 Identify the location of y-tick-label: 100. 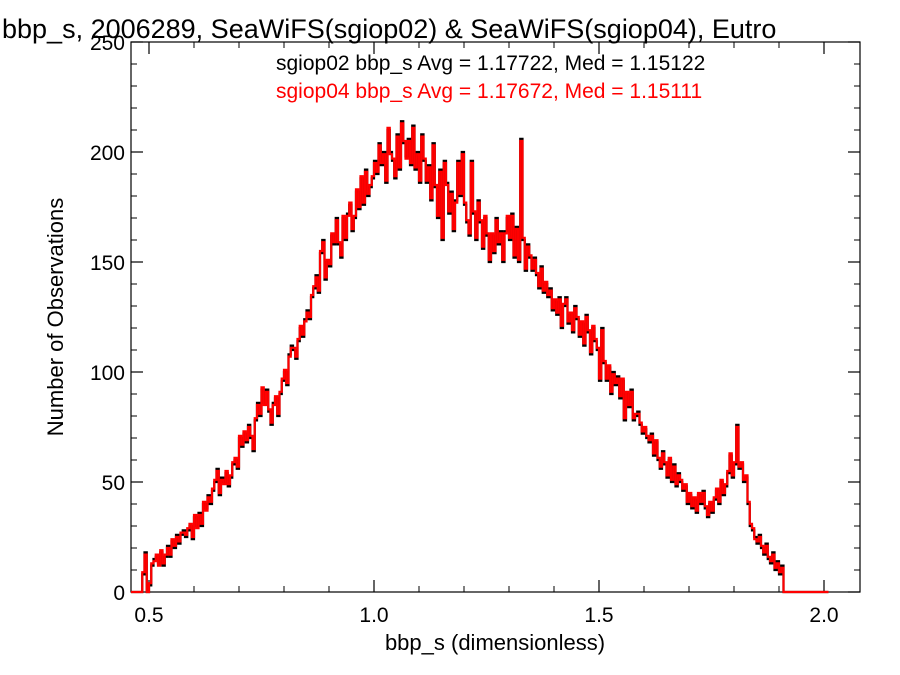
(107, 373).